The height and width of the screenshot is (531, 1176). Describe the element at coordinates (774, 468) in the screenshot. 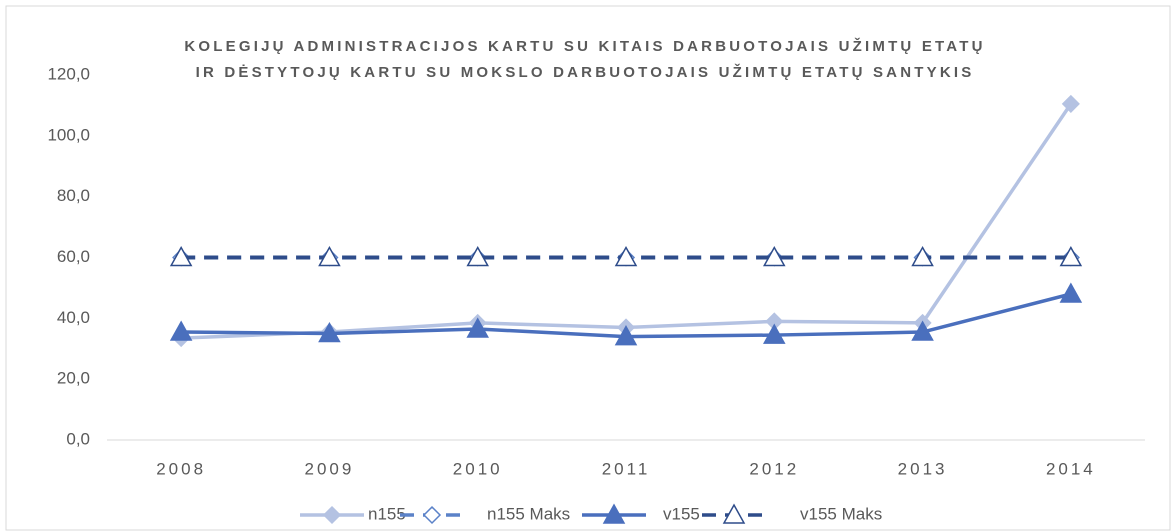

I see `x-tick-label: 2012` at that location.